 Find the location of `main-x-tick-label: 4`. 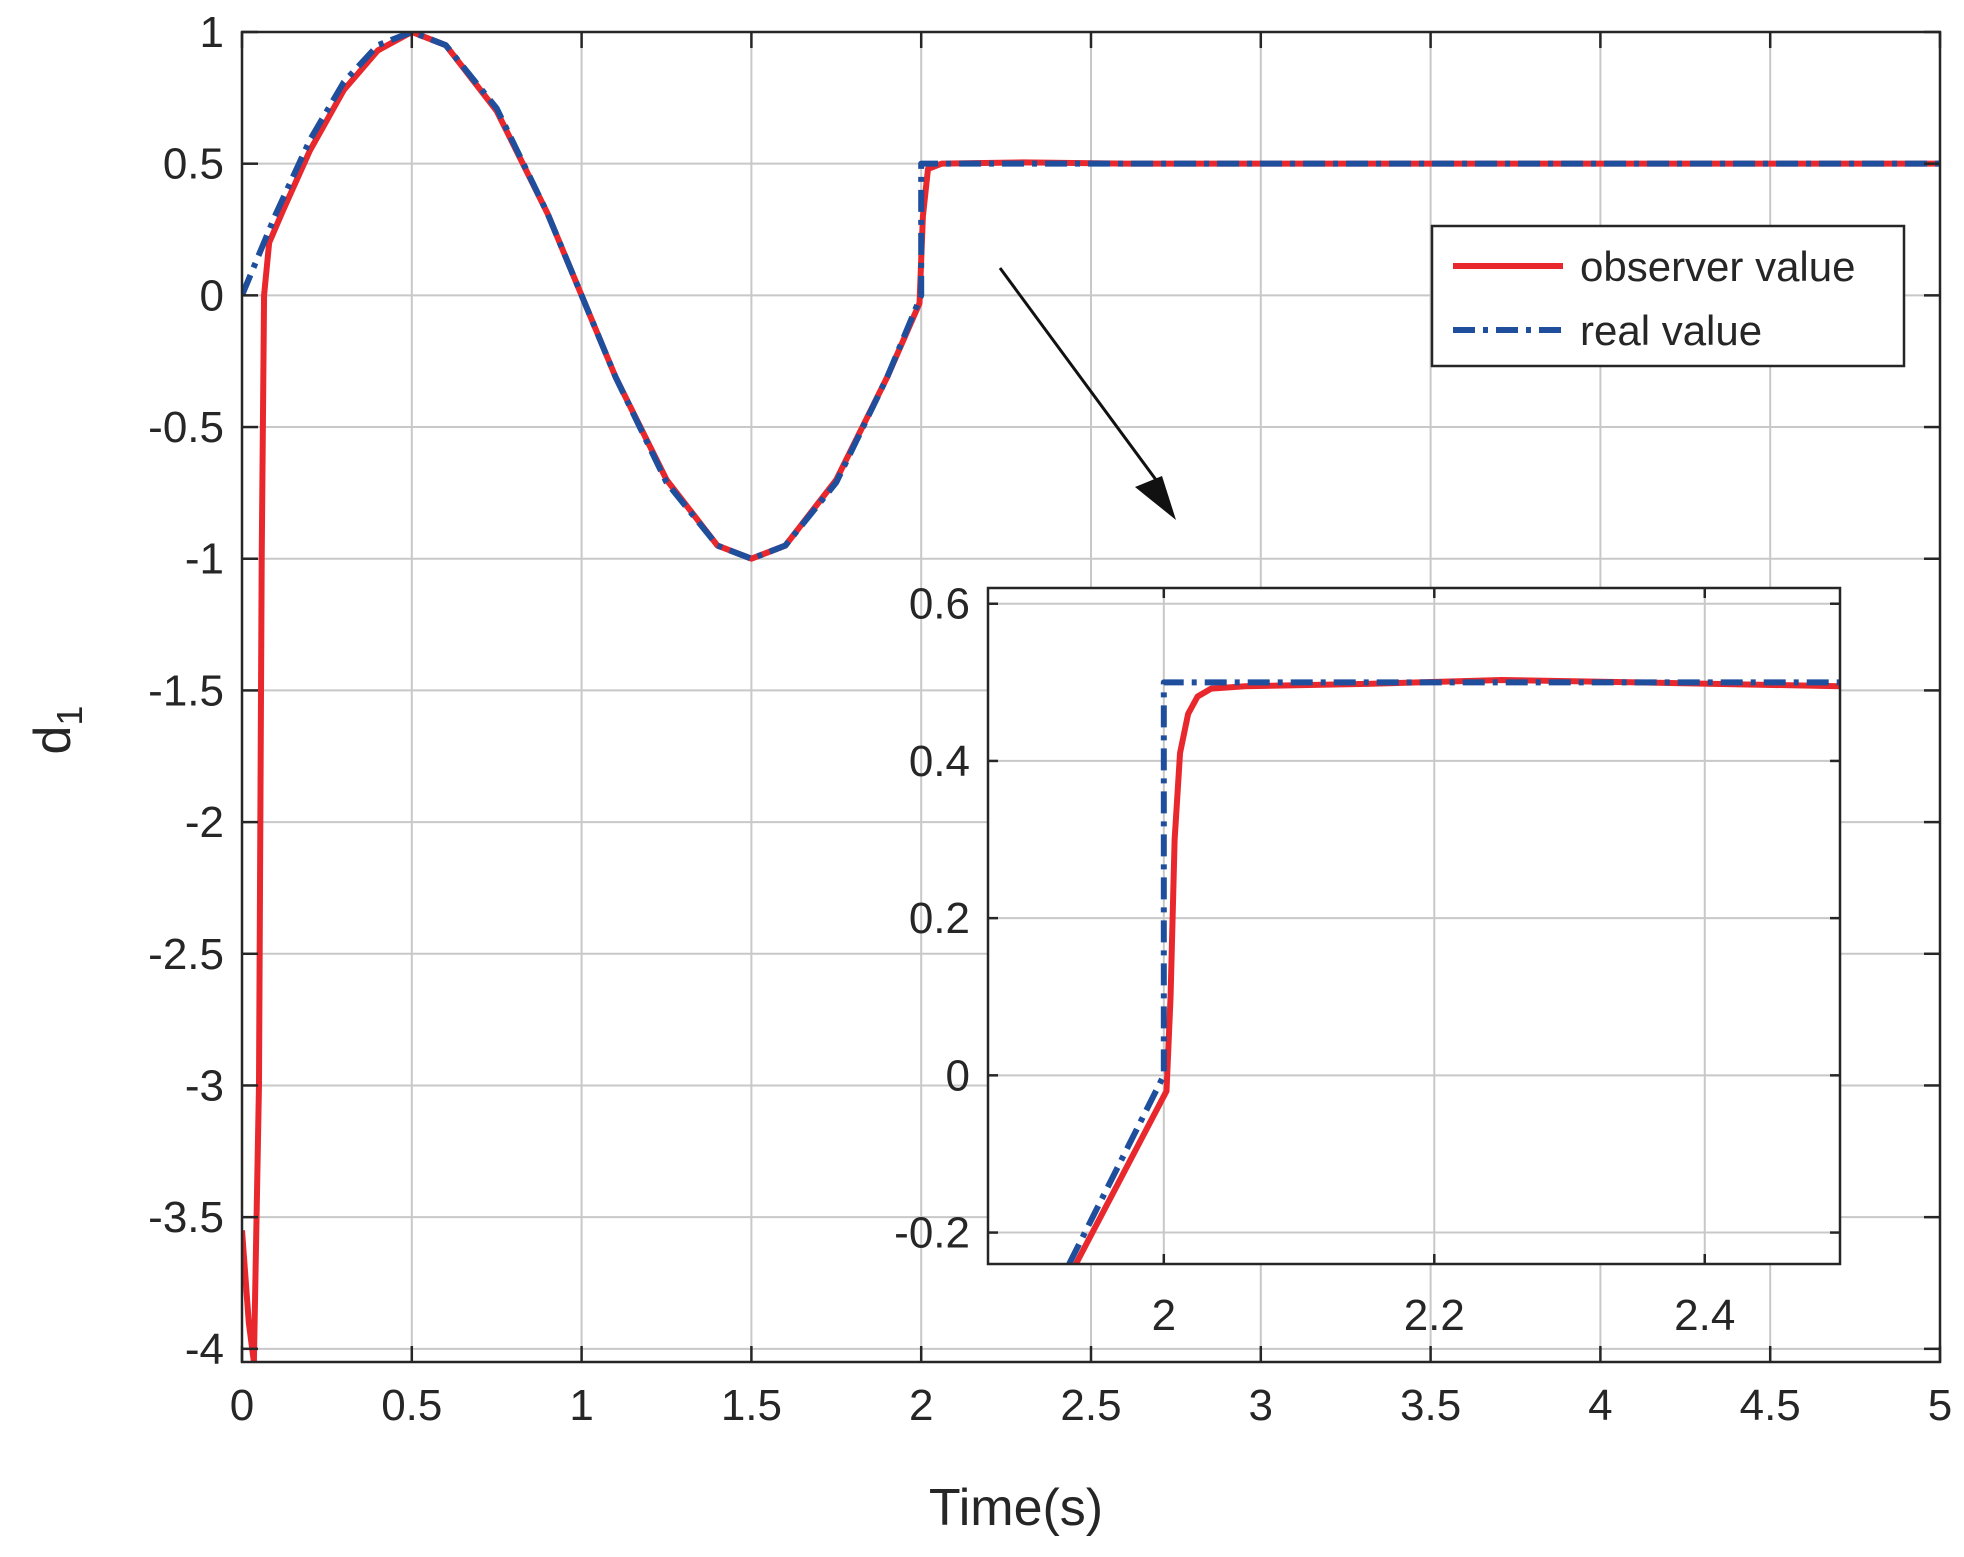

main-x-tick-label: 4 is located at coordinates (1600, 1405).